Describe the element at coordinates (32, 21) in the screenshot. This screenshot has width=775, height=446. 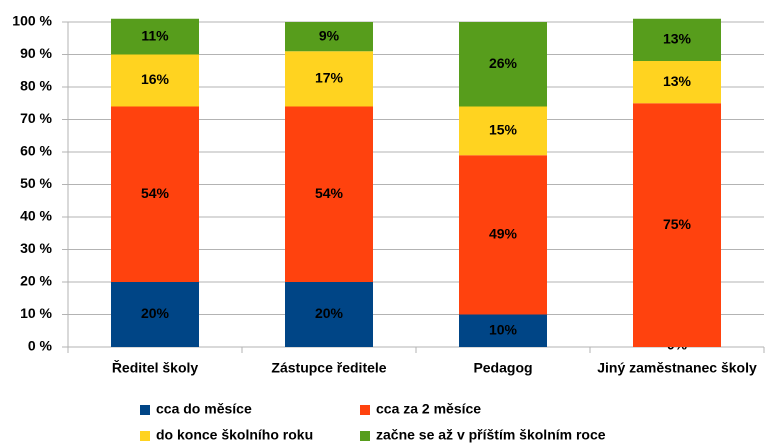
I see `y-tick-label: 100 %` at that location.